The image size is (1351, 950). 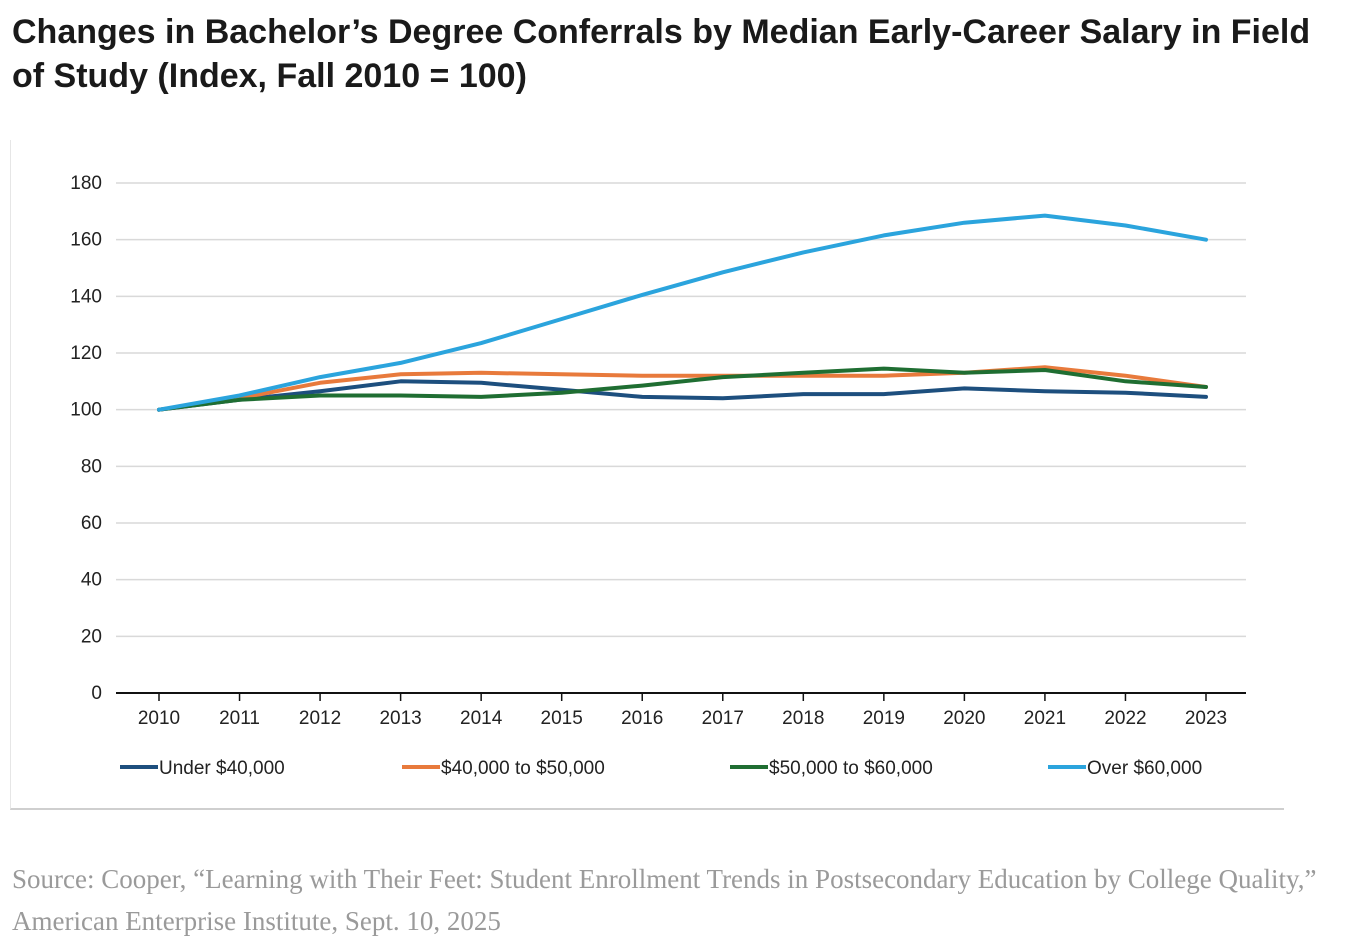 I want to click on y-tick-label: 60, so click(x=91, y=523).